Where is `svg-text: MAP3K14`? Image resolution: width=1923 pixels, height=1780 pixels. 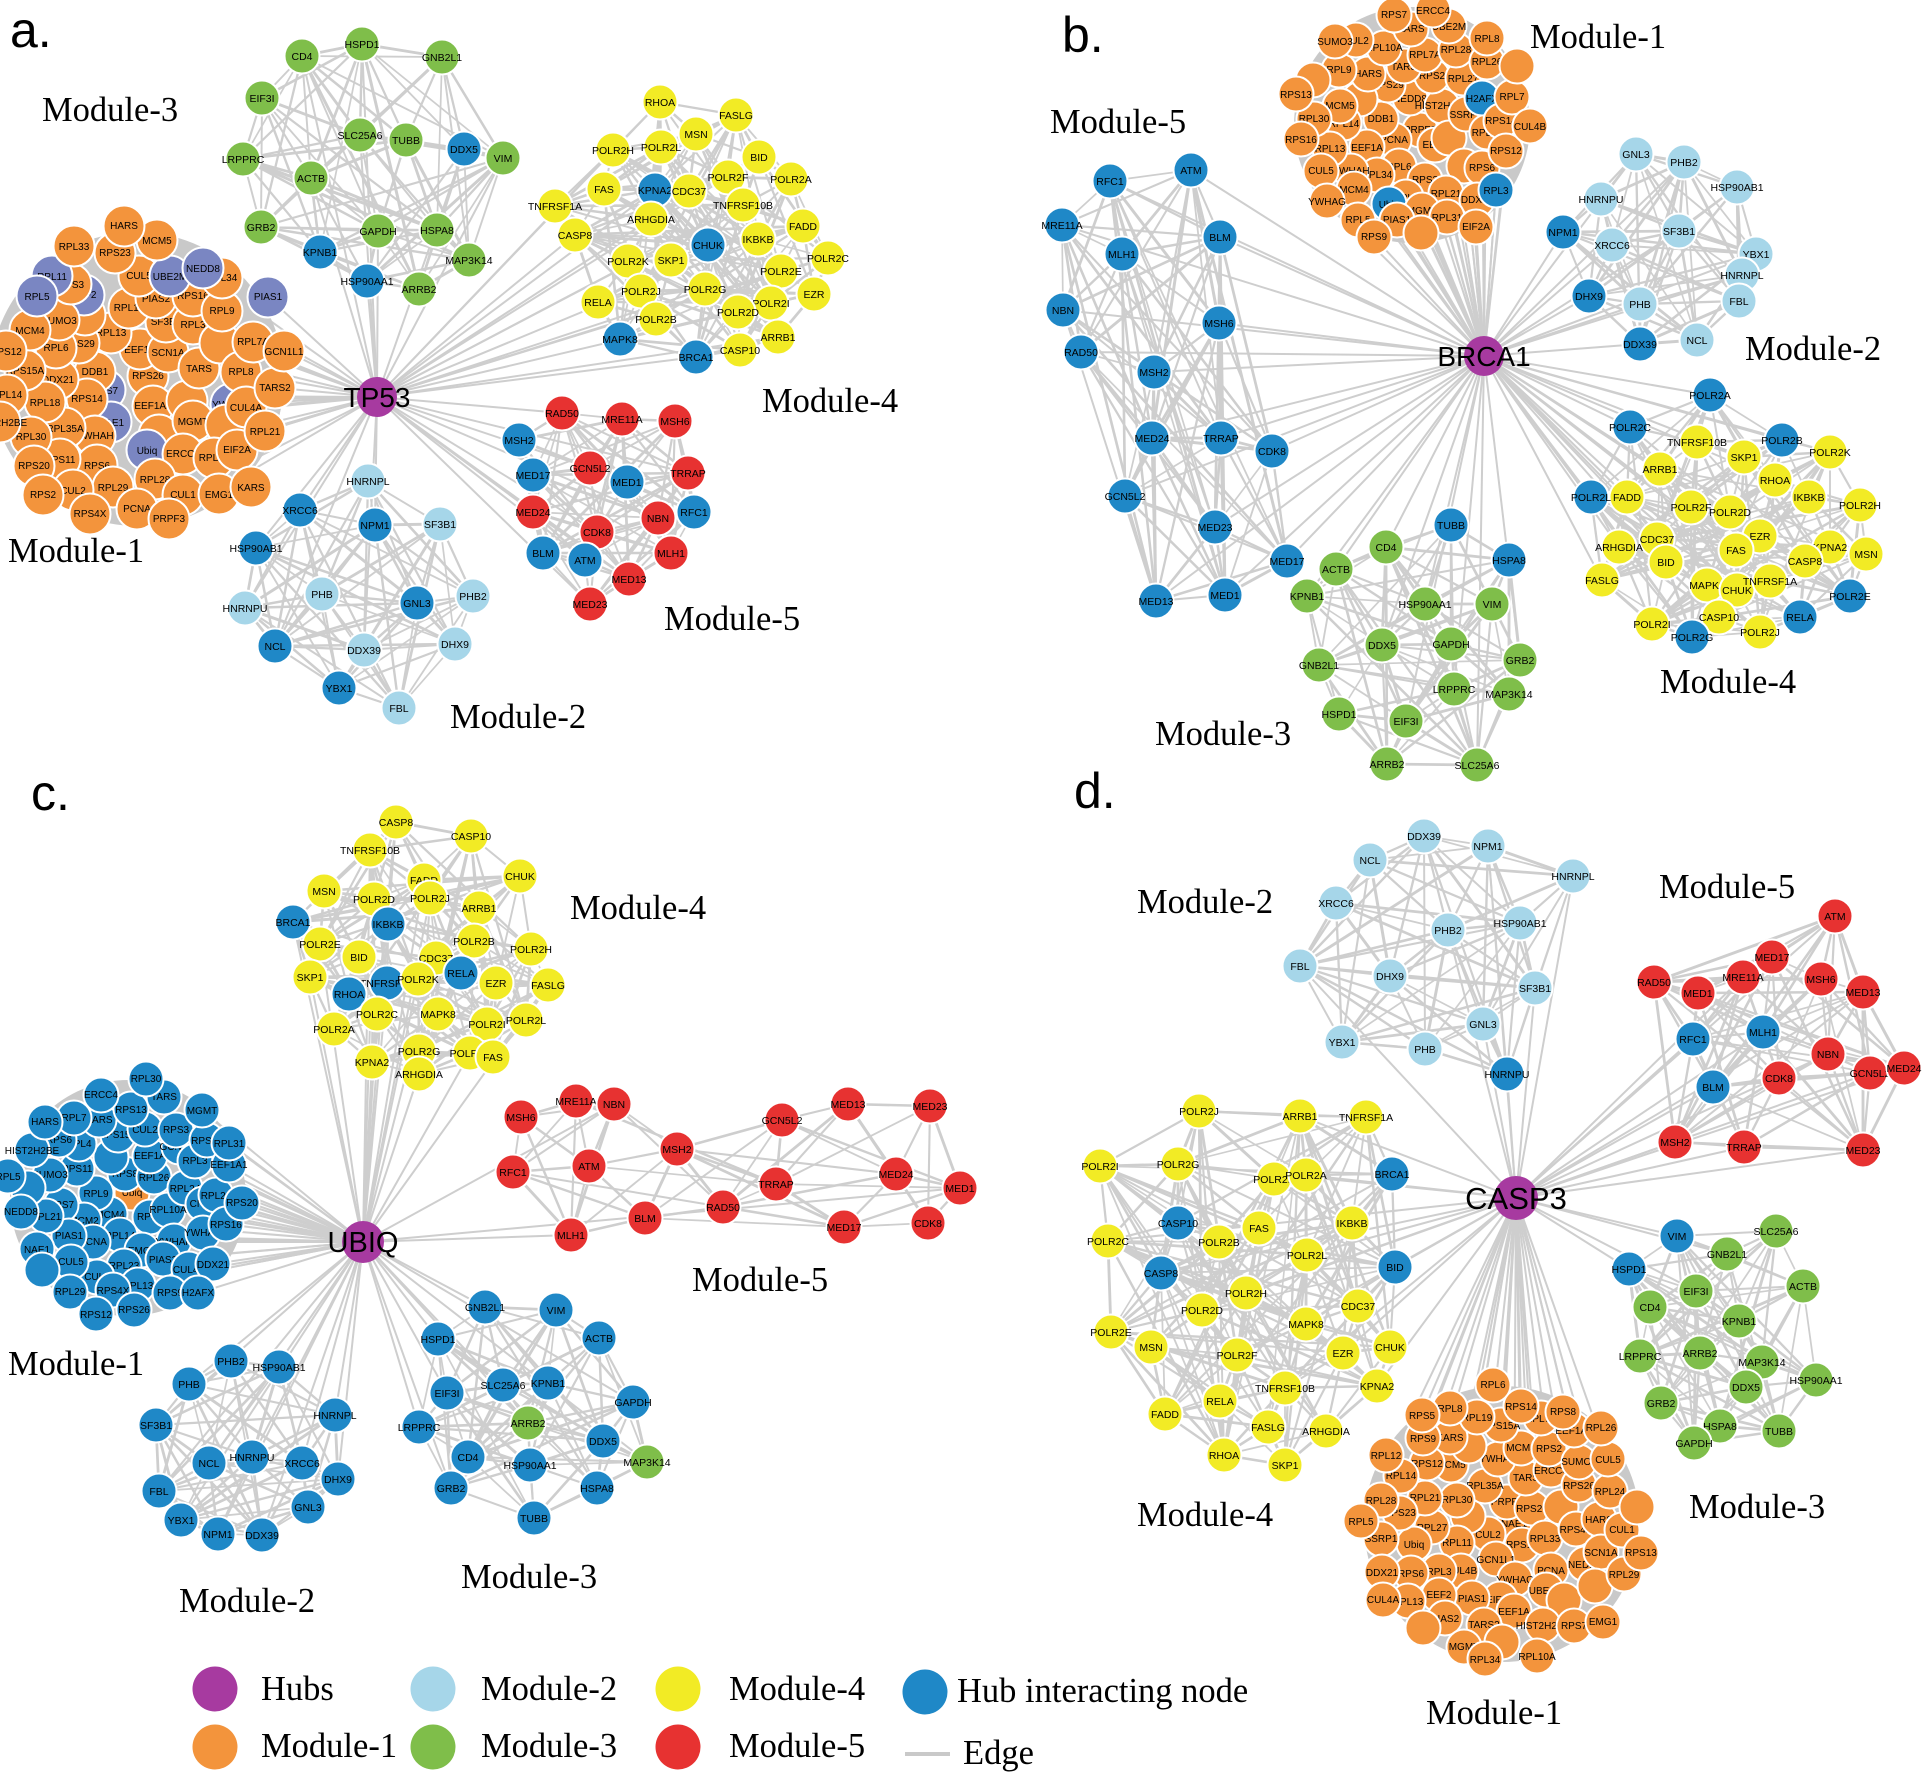 svg-text: MAP3K14 is located at coordinates (1761, 1363).